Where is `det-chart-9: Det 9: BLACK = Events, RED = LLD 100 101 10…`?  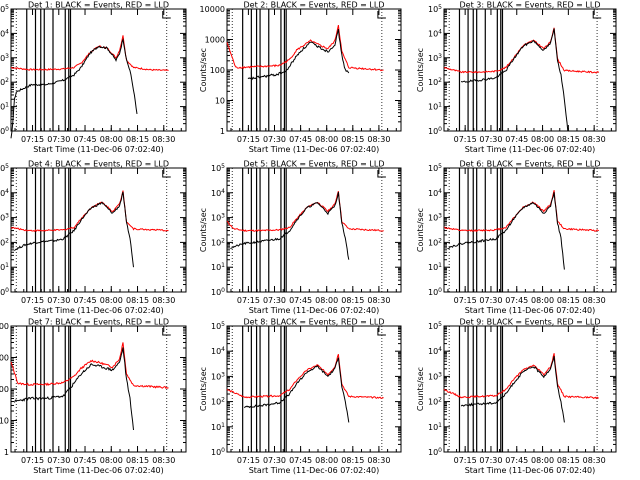
det-chart-9: Det 9: BLACK = Events, RED = LLD 100 101 10… is located at coordinates (516, 396).